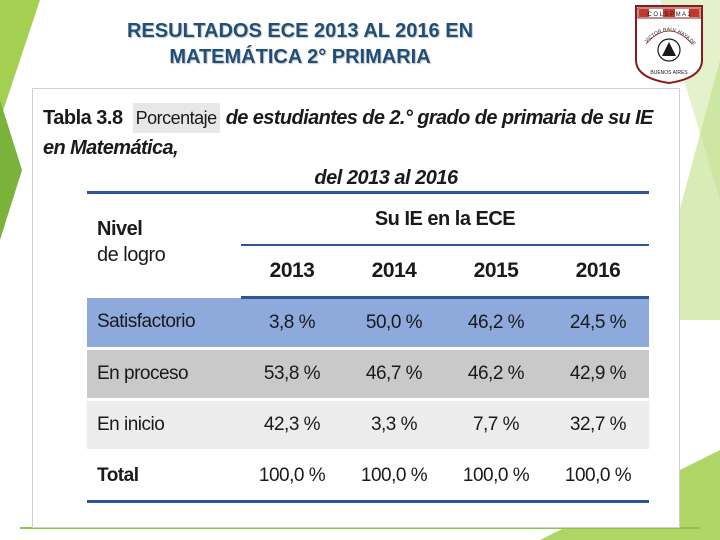 The height and width of the screenshot is (540, 720). I want to click on row-label: En inicio, so click(164, 425).